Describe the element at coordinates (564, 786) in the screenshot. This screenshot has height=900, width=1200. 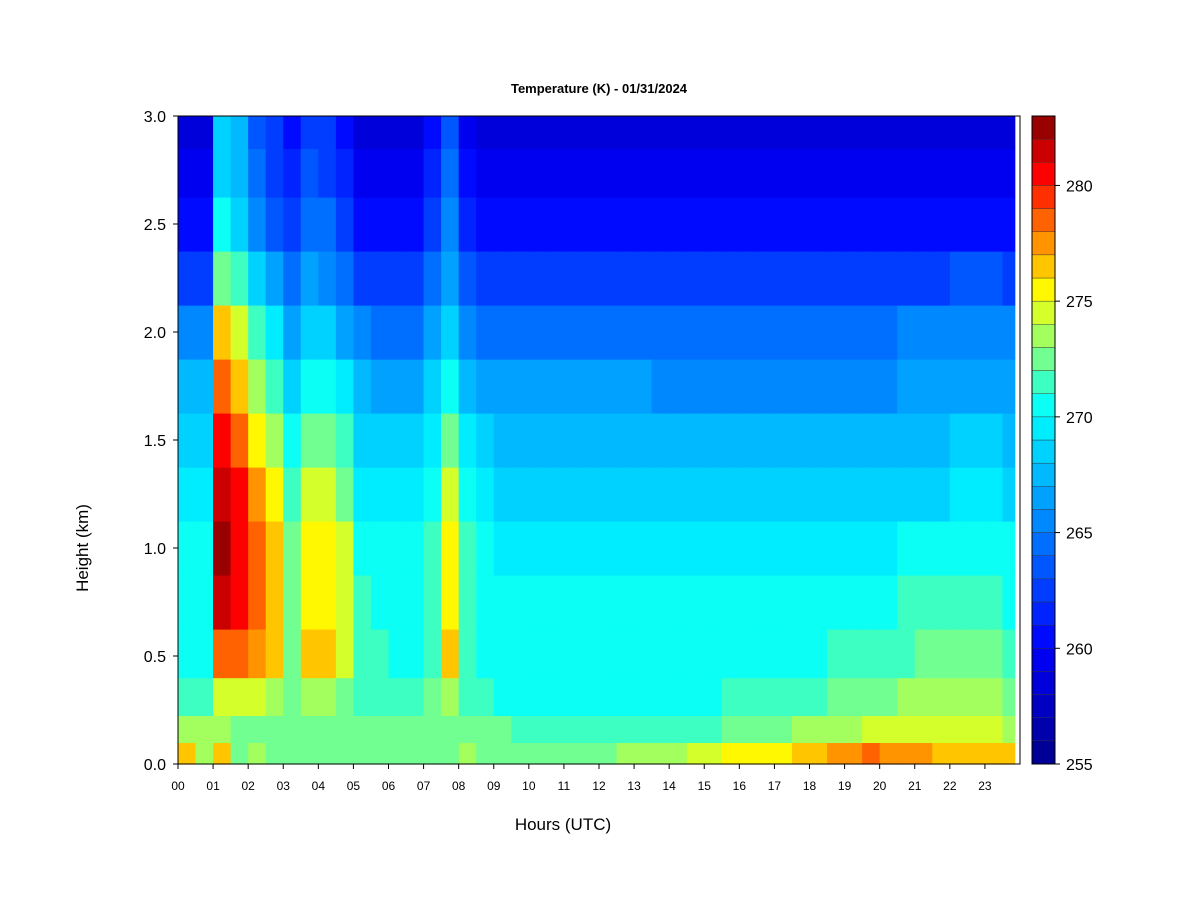
I see `x-tick-label: 11` at that location.